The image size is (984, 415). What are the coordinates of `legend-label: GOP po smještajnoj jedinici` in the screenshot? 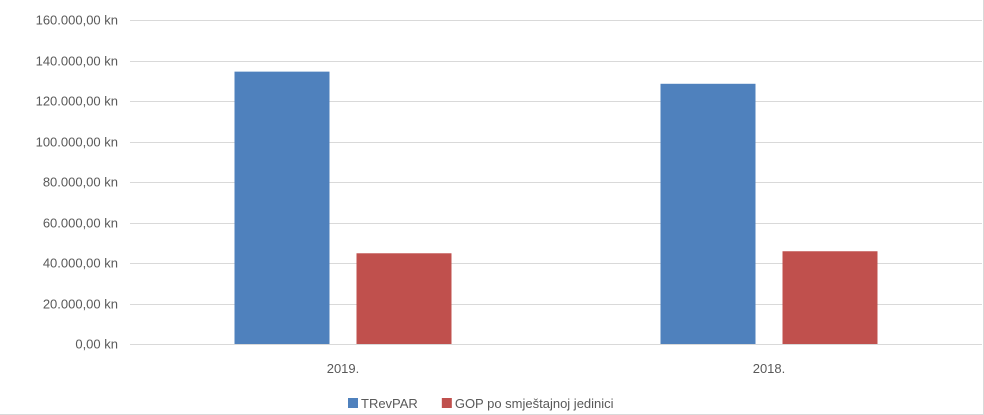 It's located at (534, 403).